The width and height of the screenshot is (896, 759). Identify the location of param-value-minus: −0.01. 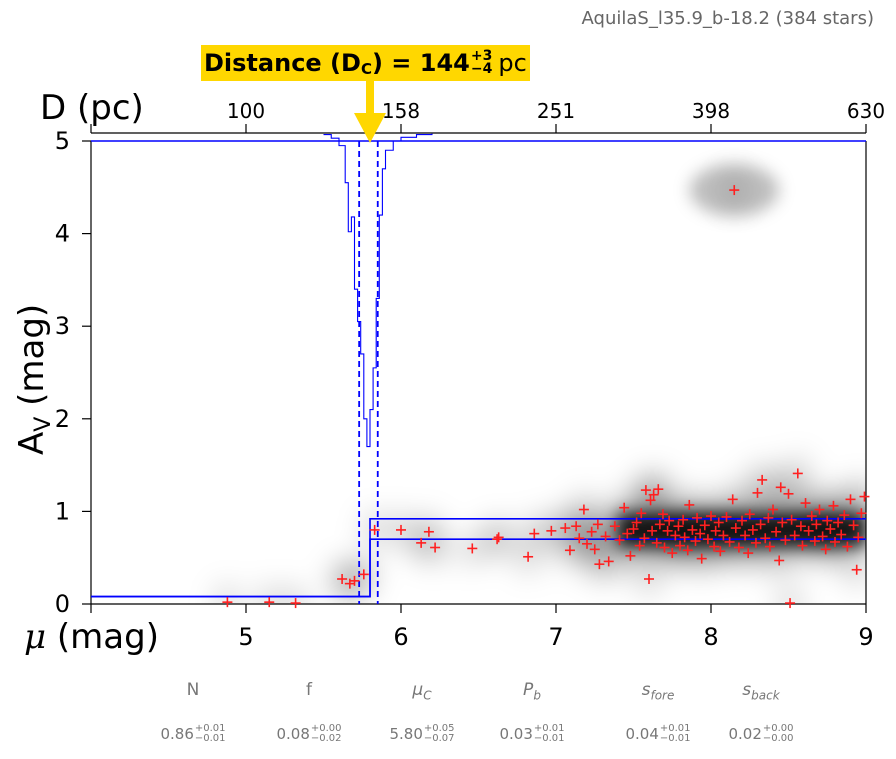
(210, 738).